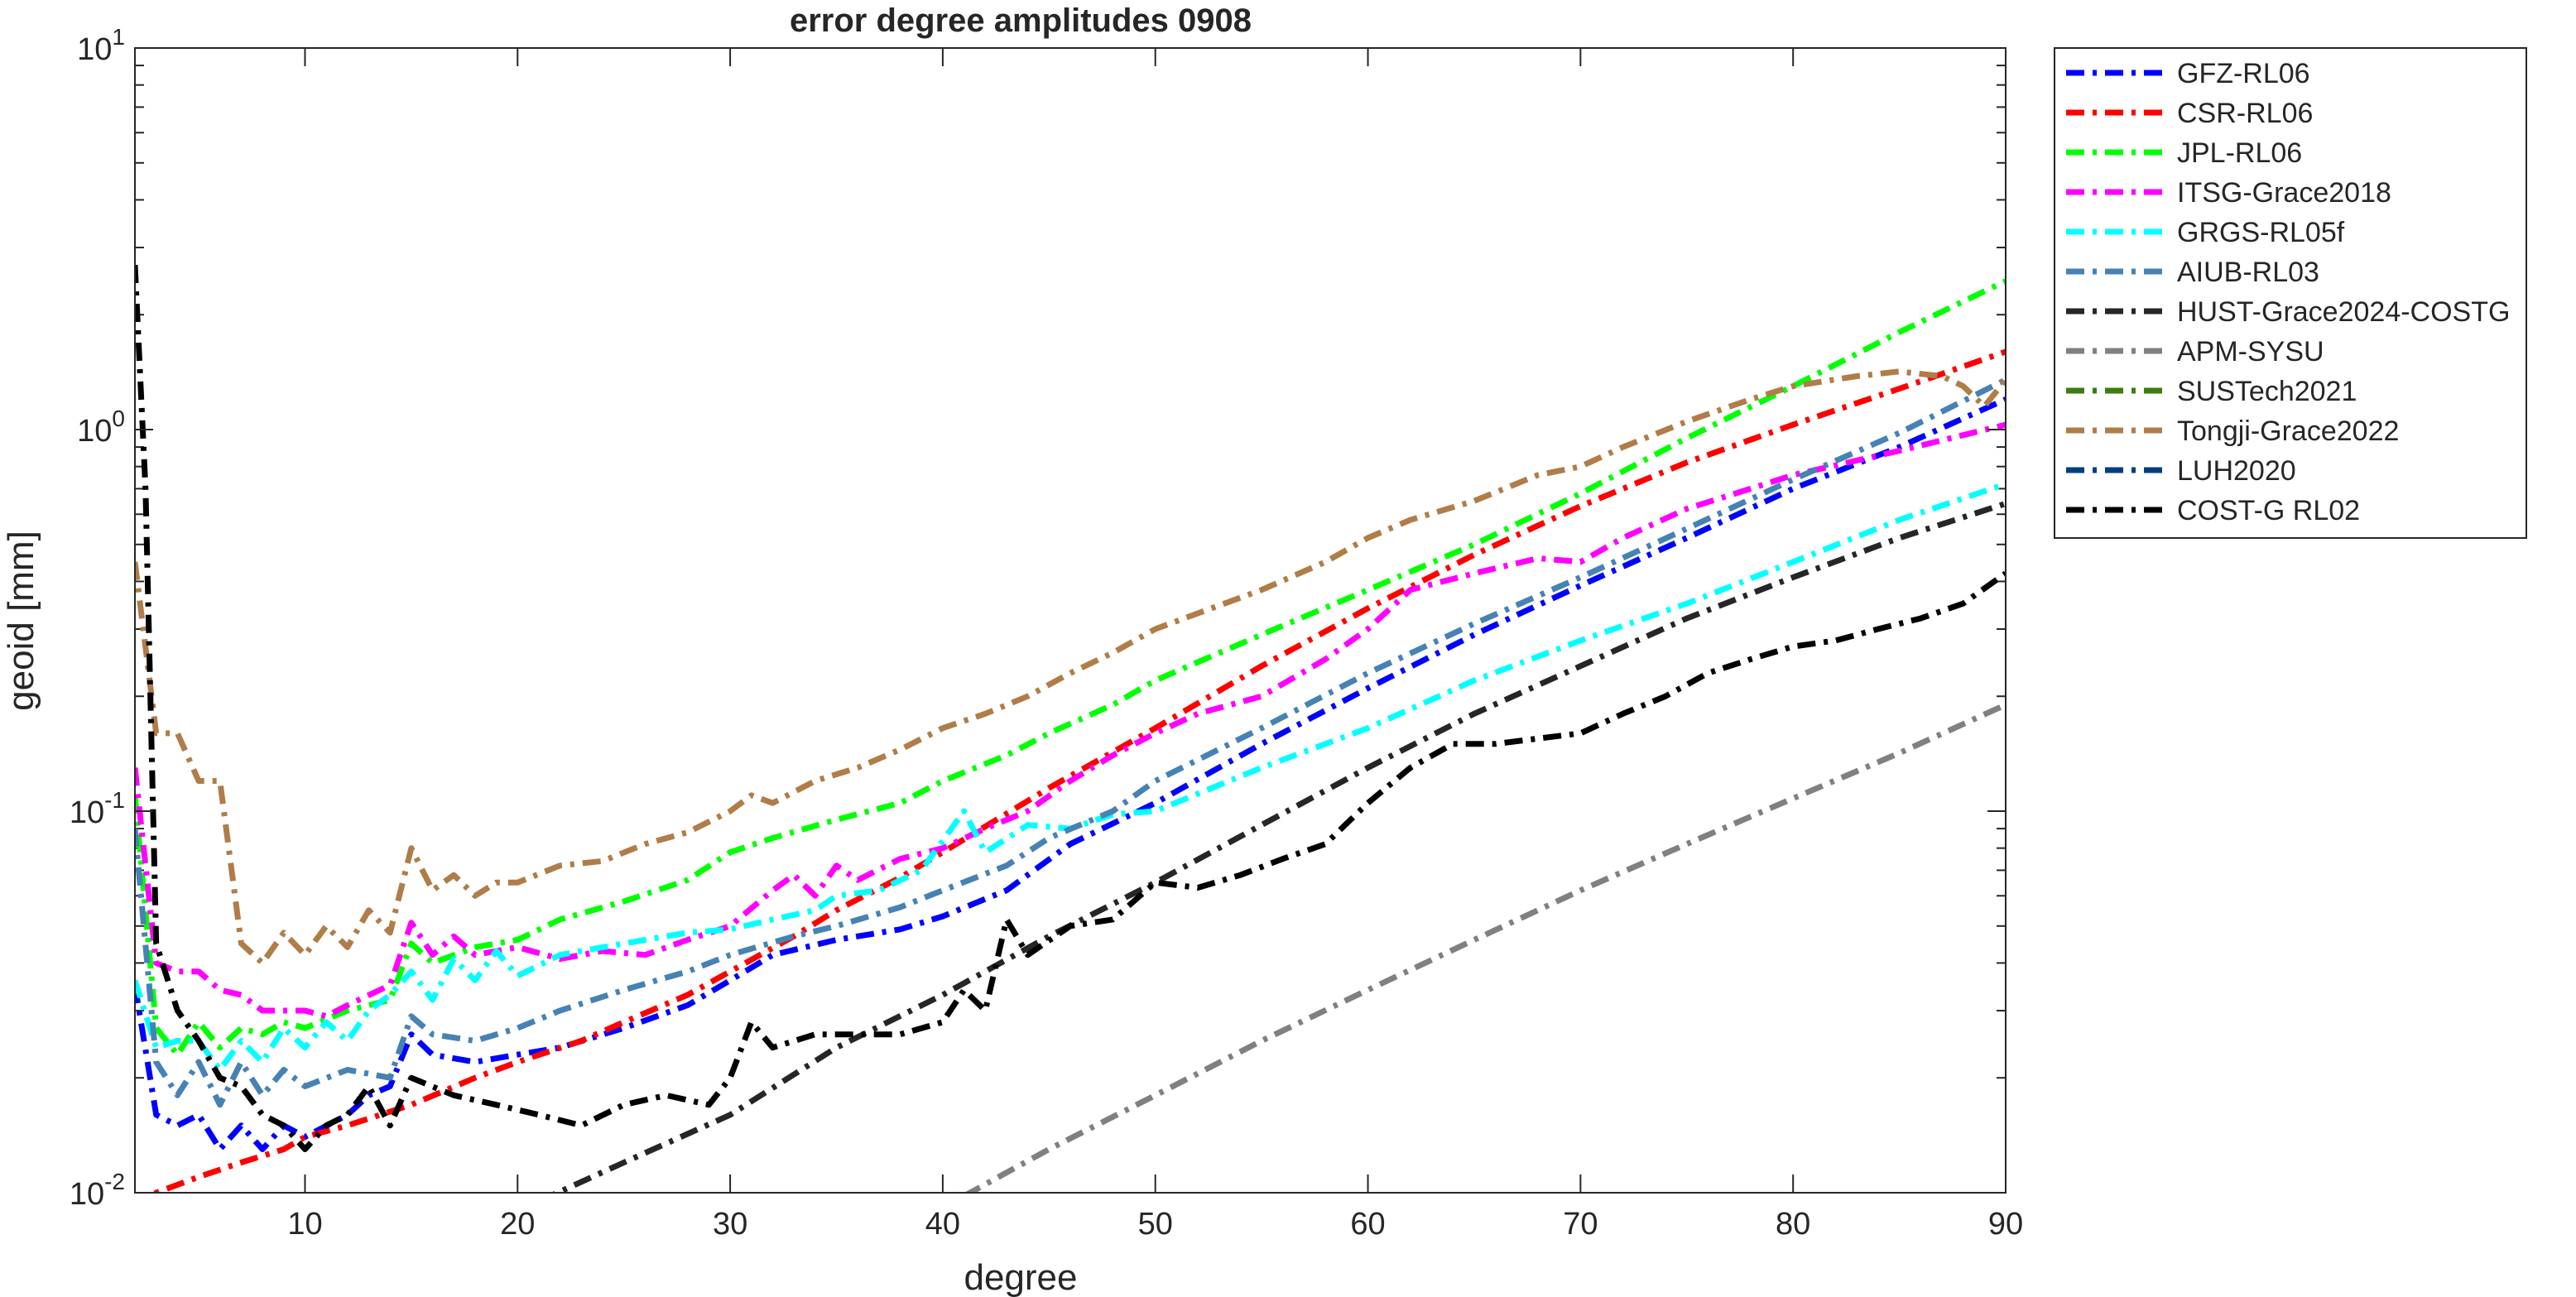  What do you see at coordinates (1155, 1224) in the screenshot?
I see `x-tick-label: 50` at bounding box center [1155, 1224].